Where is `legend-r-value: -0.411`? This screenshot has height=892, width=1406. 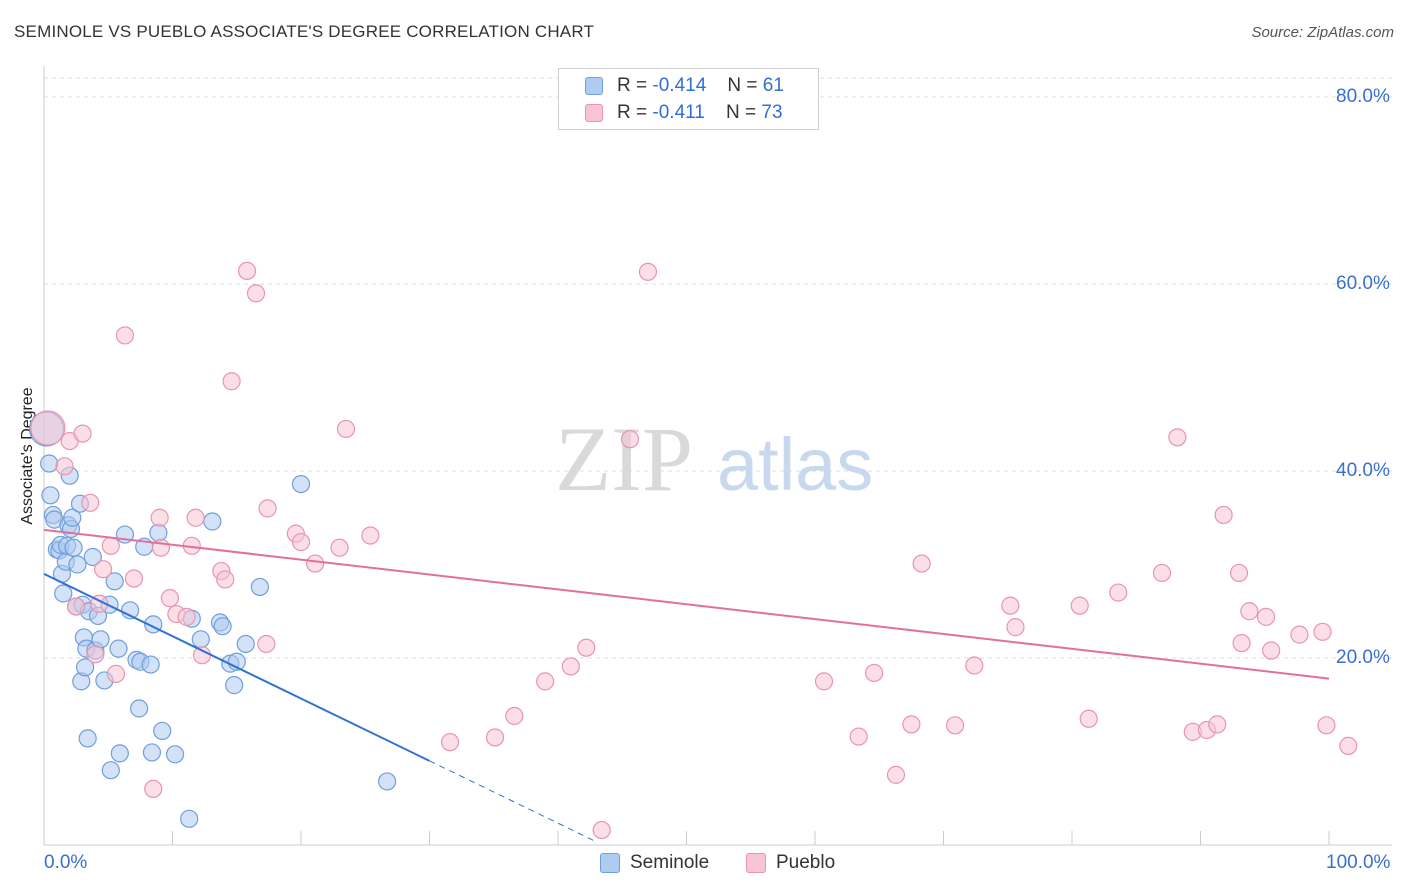 legend-r-value: -0.411 is located at coordinates (678, 112).